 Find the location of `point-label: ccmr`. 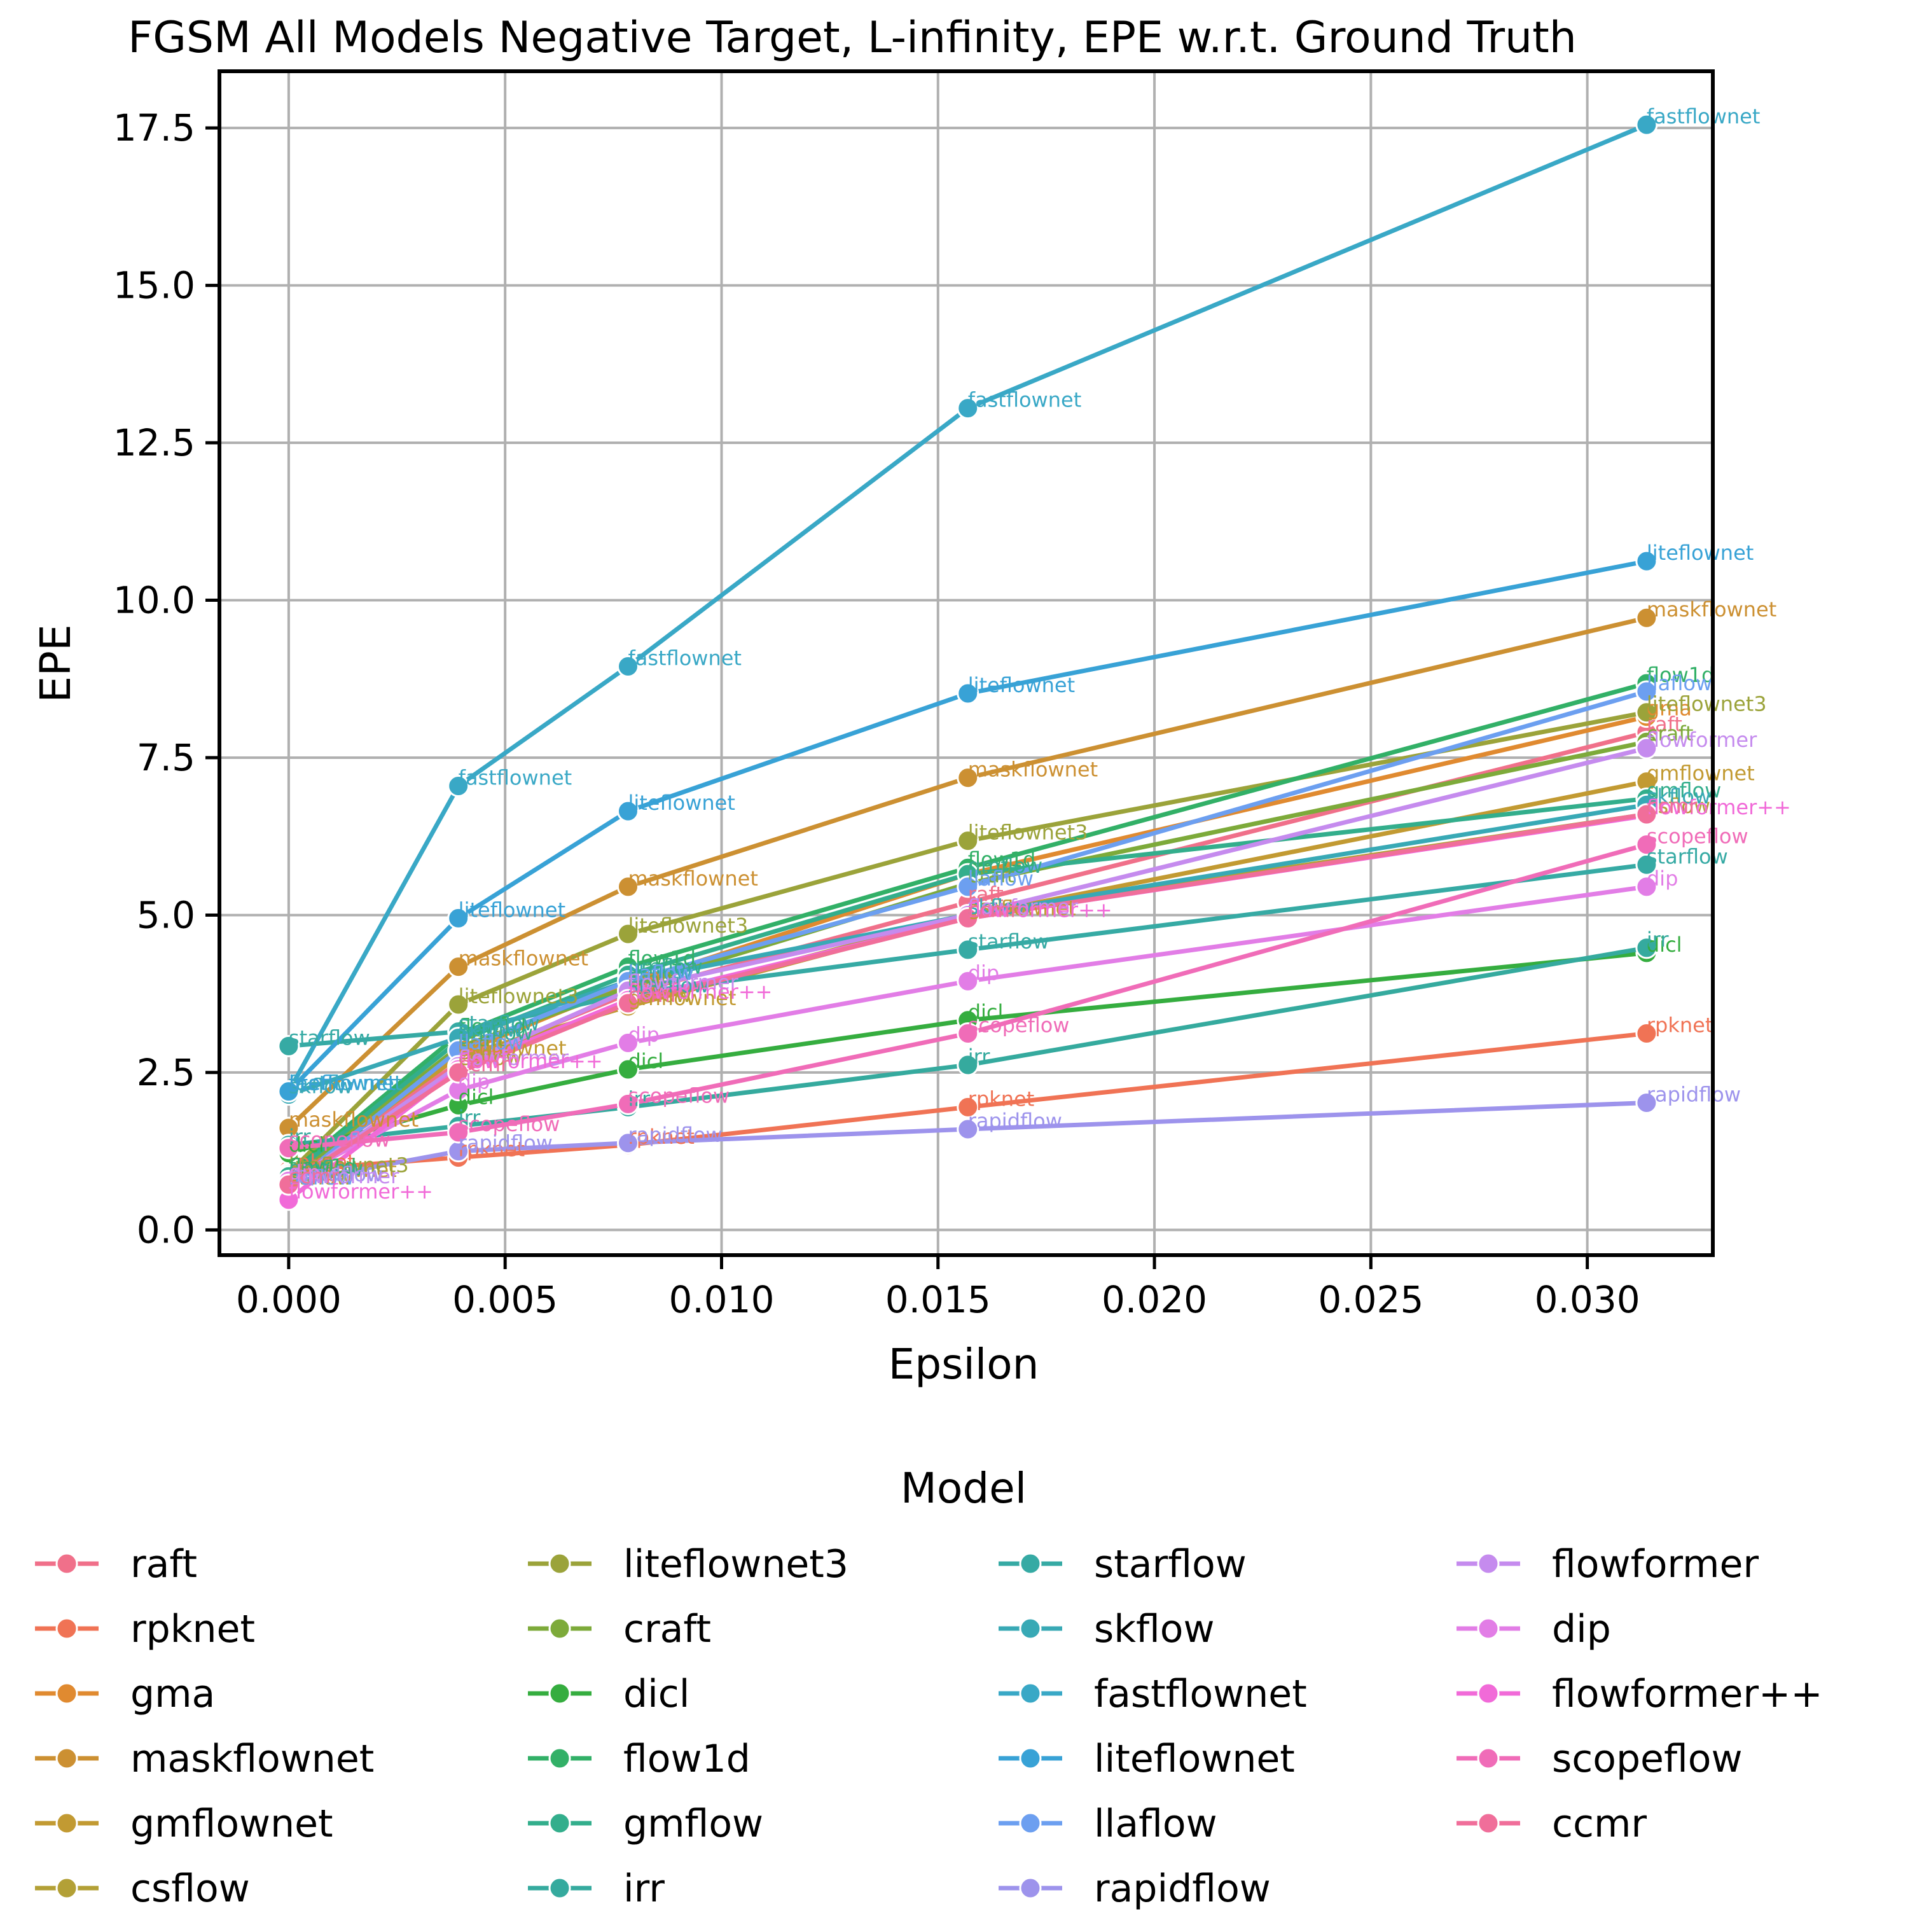

point-label: ccmr is located at coordinates (484, 1064).